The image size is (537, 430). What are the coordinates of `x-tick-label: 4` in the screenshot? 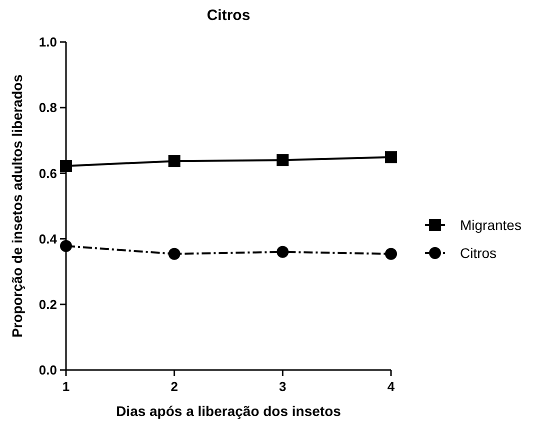 It's located at (391, 386).